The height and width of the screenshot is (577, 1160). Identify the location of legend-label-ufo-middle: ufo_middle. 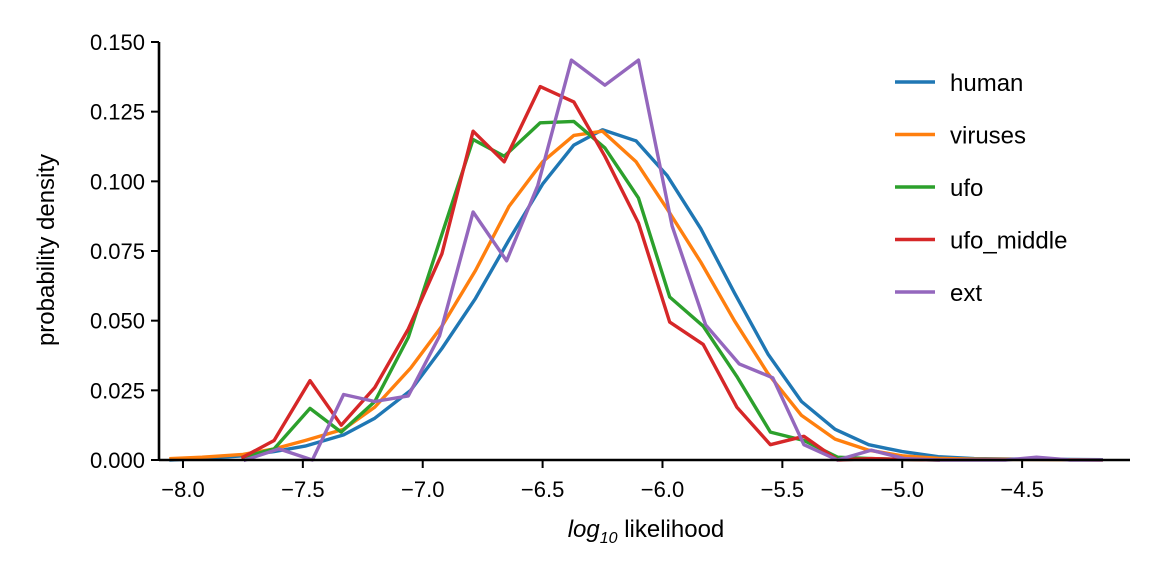
(1008, 241).